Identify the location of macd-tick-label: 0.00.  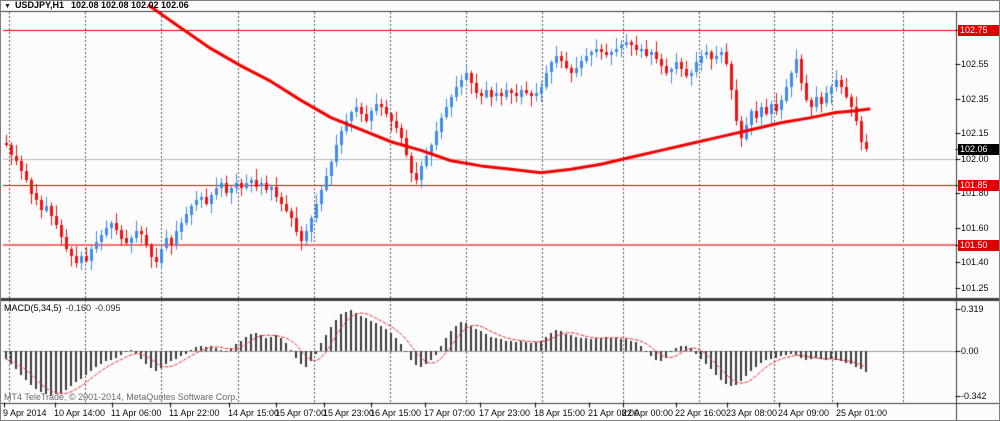
(970, 351).